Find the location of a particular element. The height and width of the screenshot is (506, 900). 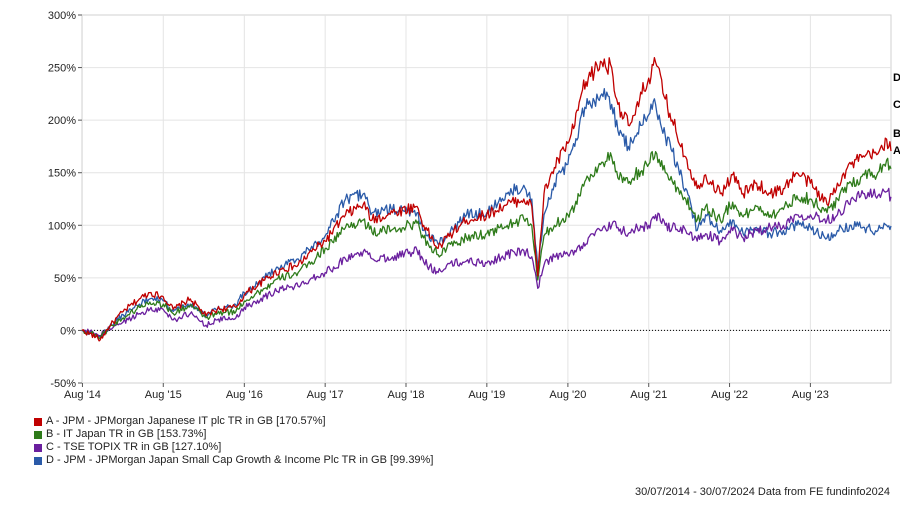

series-end-label: C is located at coordinates (896, 105).